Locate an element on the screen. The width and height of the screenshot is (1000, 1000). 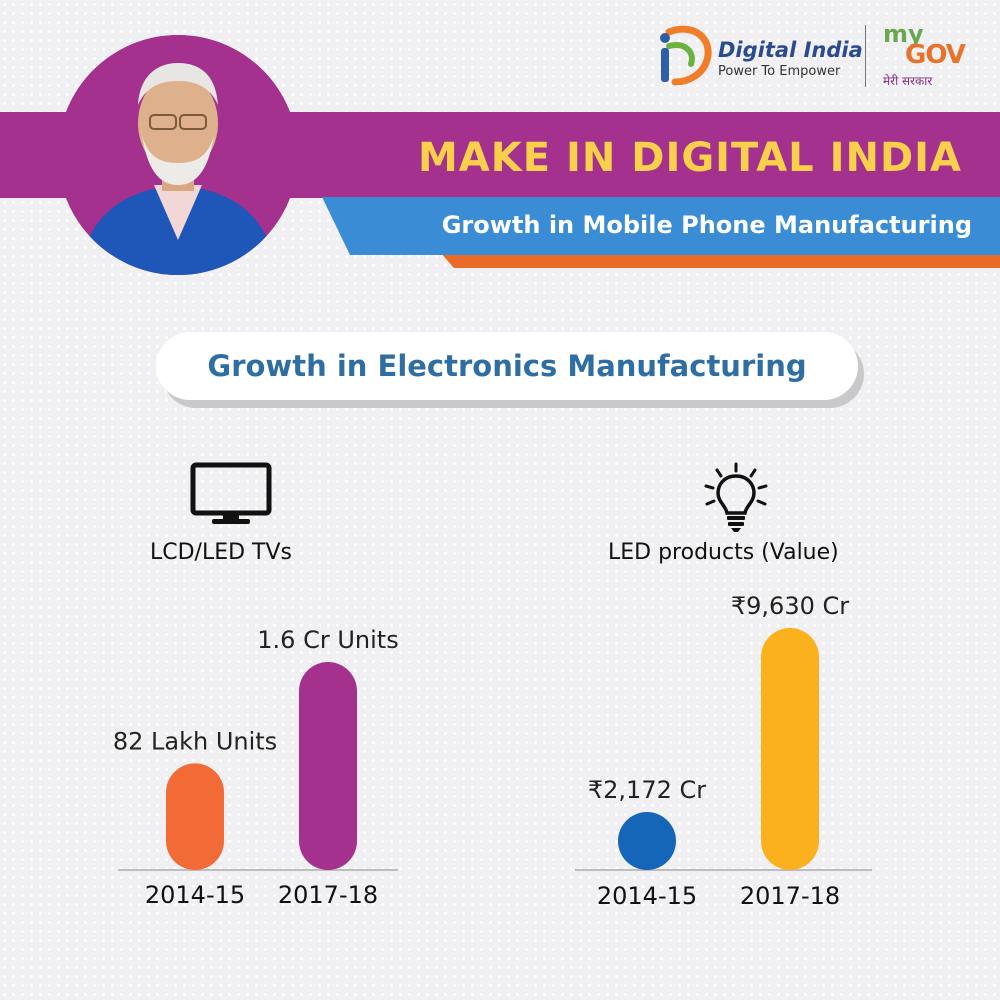
value-label: 1.6 Cr Units is located at coordinates (327, 640).